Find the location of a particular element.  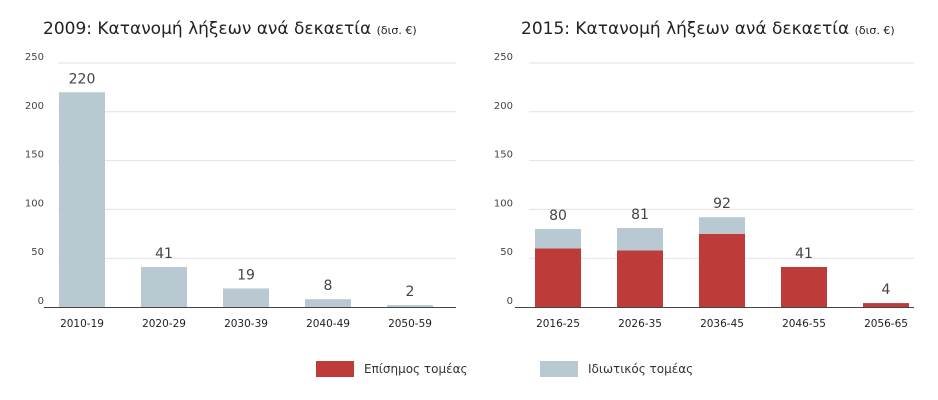

data-label: 80 is located at coordinates (558, 216).